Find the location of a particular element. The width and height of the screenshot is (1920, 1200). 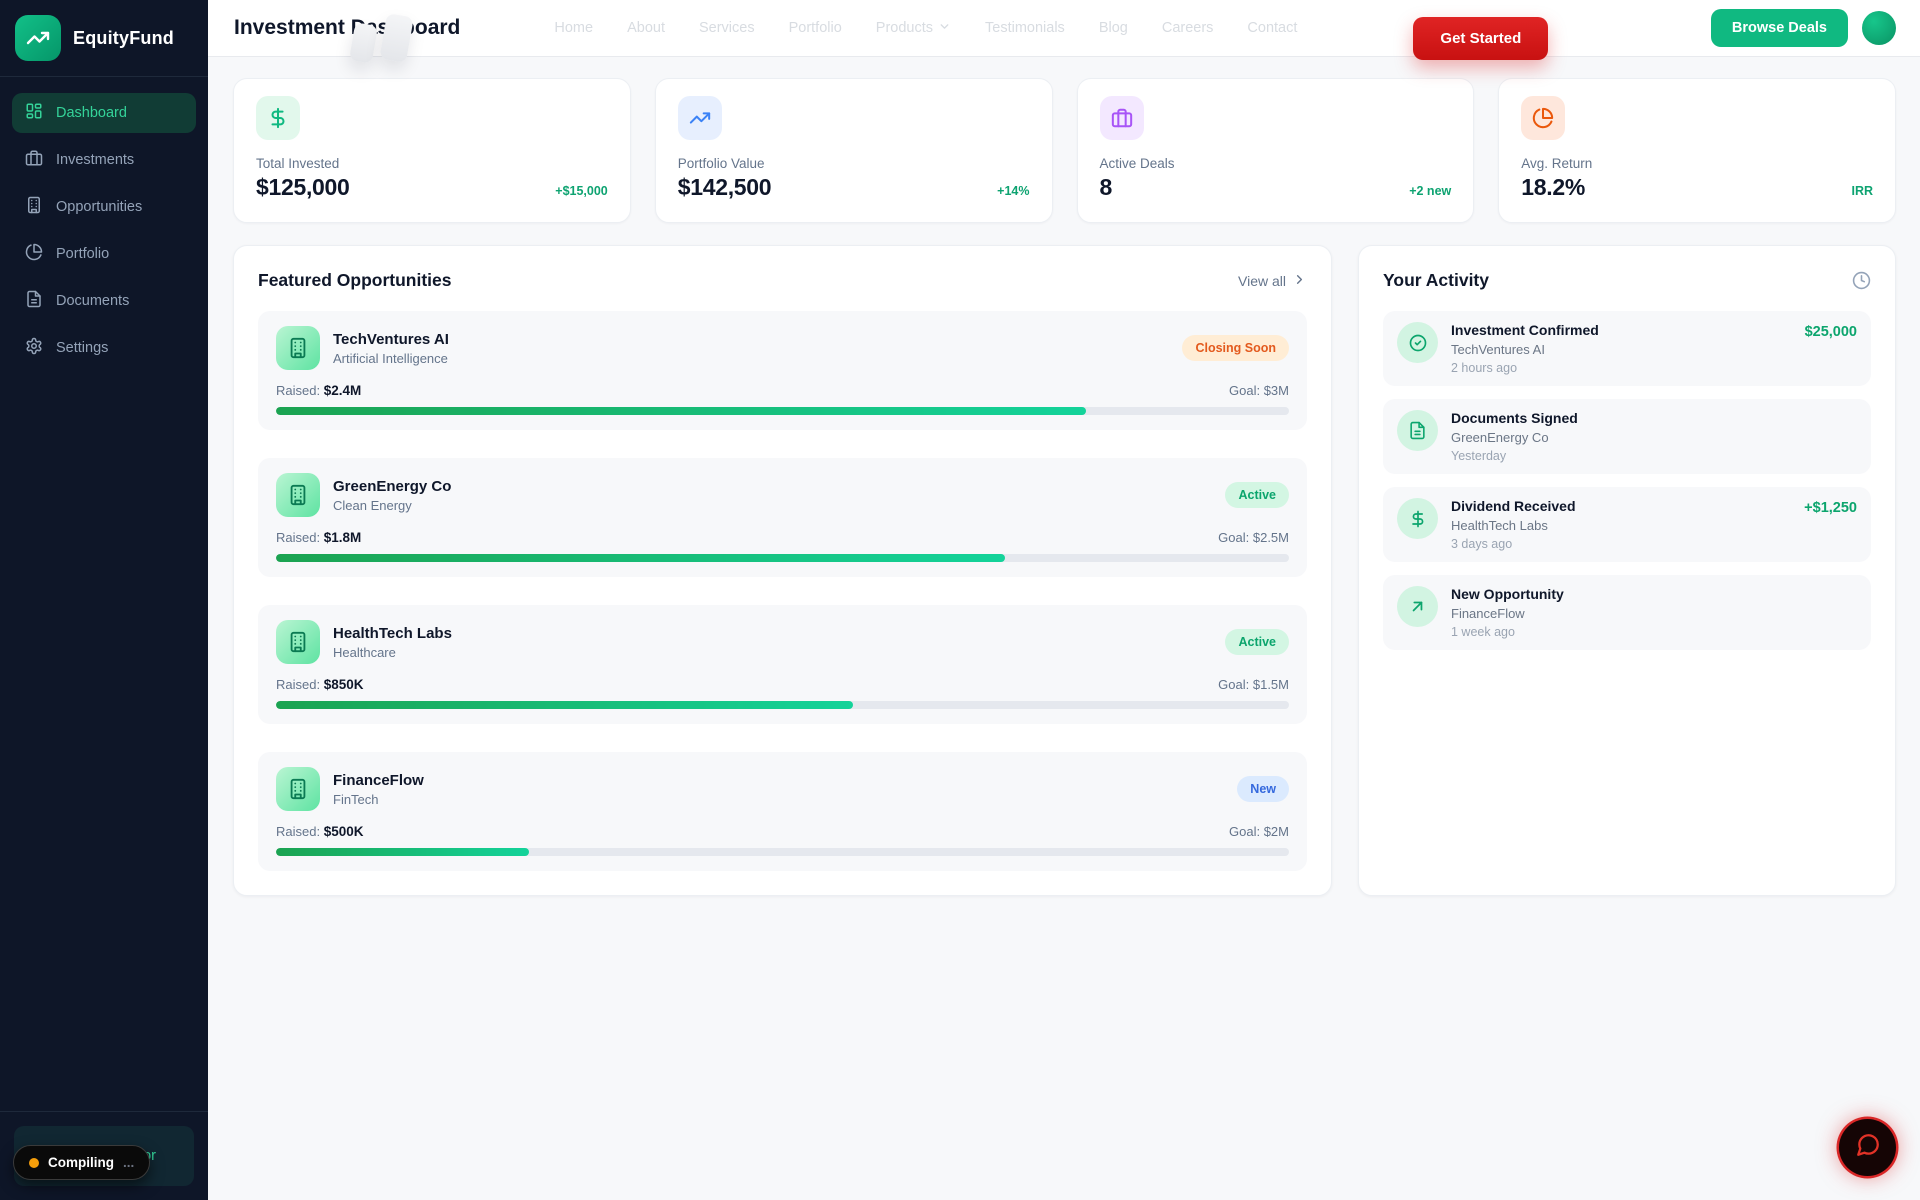

activity-time: 2 hours ago is located at coordinates (1484, 368).